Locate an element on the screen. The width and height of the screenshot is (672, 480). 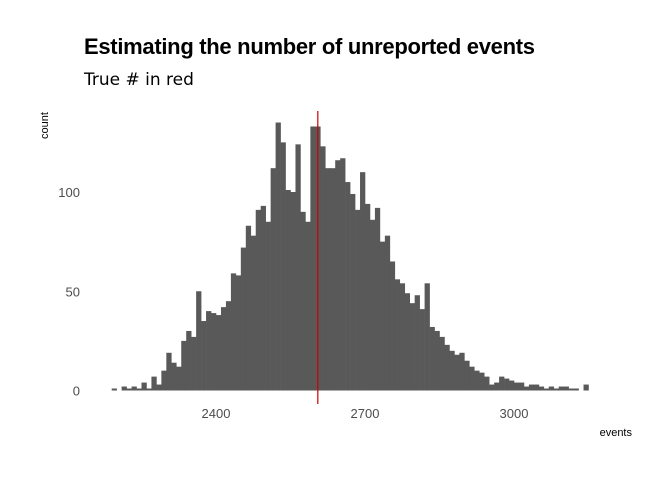
y-tick-label: 100 is located at coordinates (69, 192).